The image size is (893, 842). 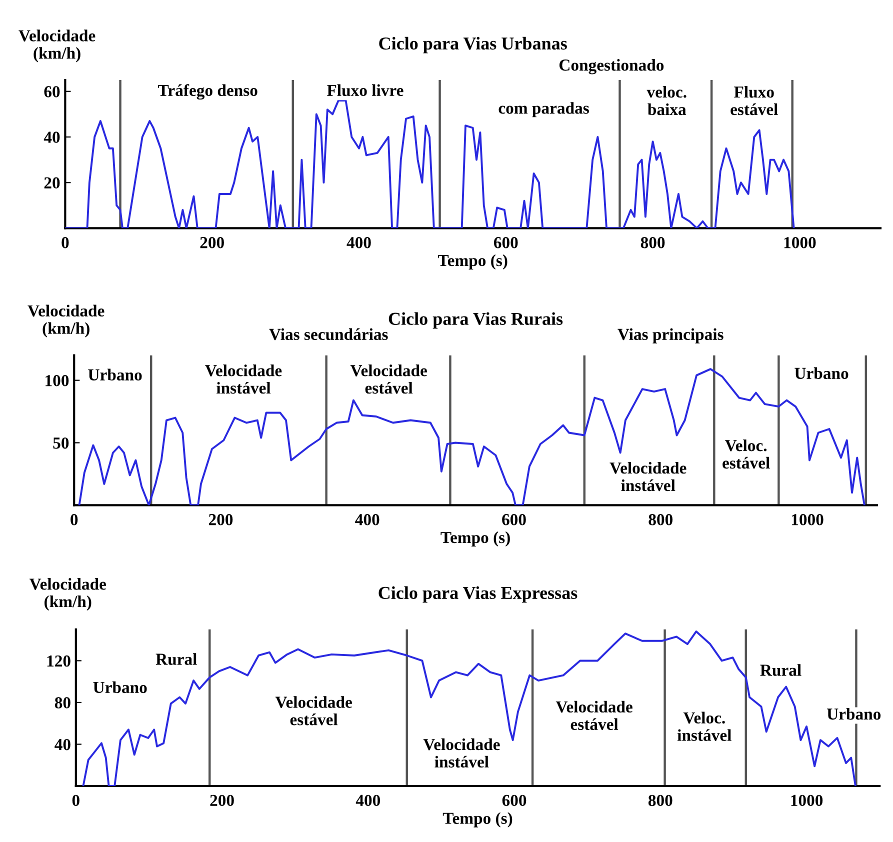 What do you see at coordinates (58, 661) in the screenshot?
I see `y-tick-label: 120` at bounding box center [58, 661].